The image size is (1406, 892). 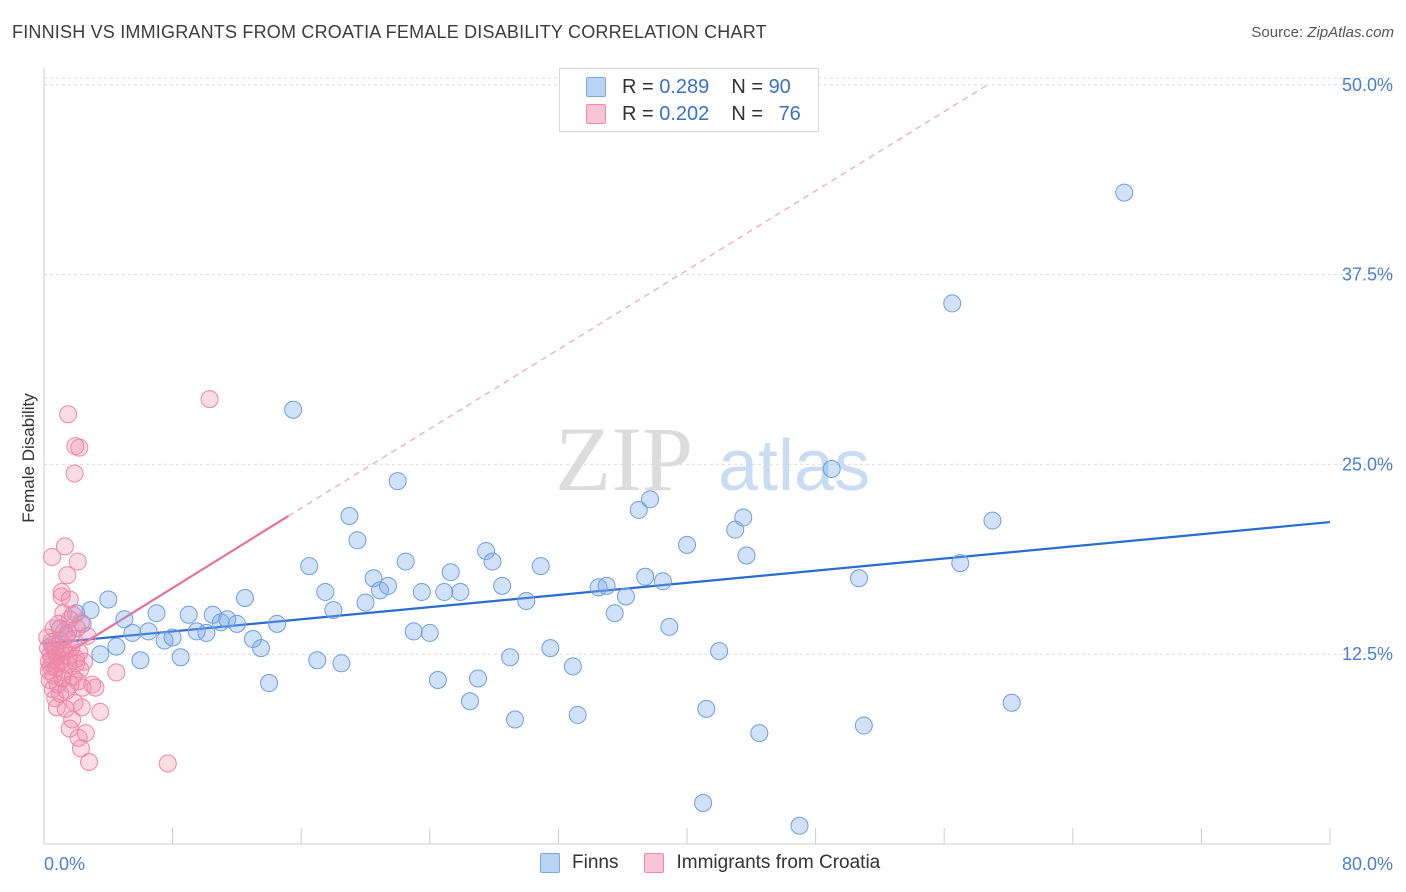 I want to click on legend-row-finns: R = 0.289 N = 90, so click(x=688, y=87).